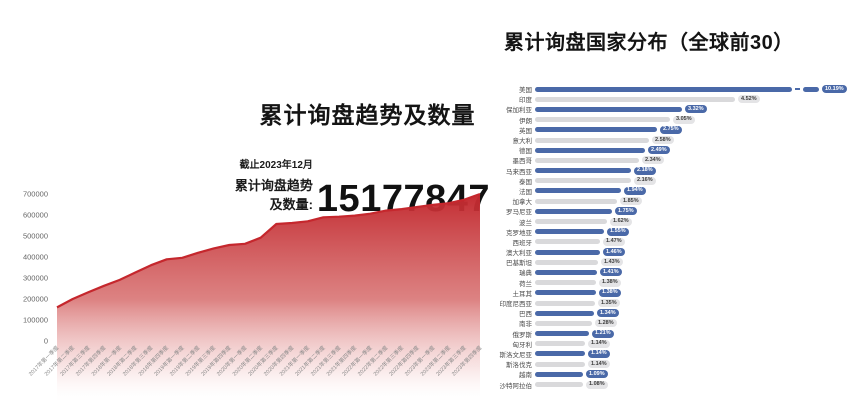 This screenshot has width=852, height=411. I want to click on country-row: 南非 1.28%, so click(671, 323).